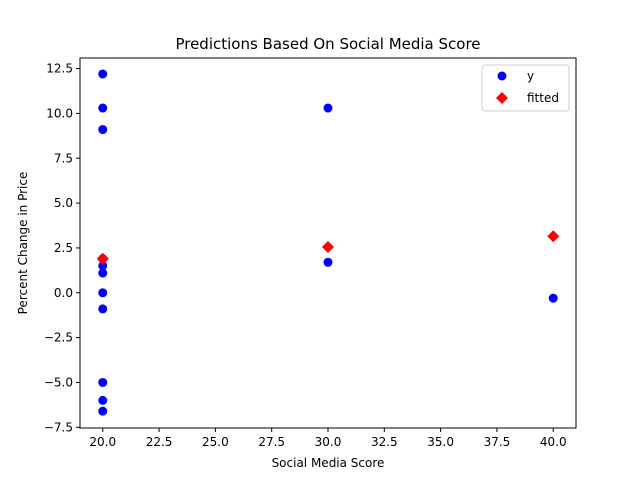 This screenshot has width=640, height=480. I want to click on x-tick-label: 40.0, so click(553, 442).